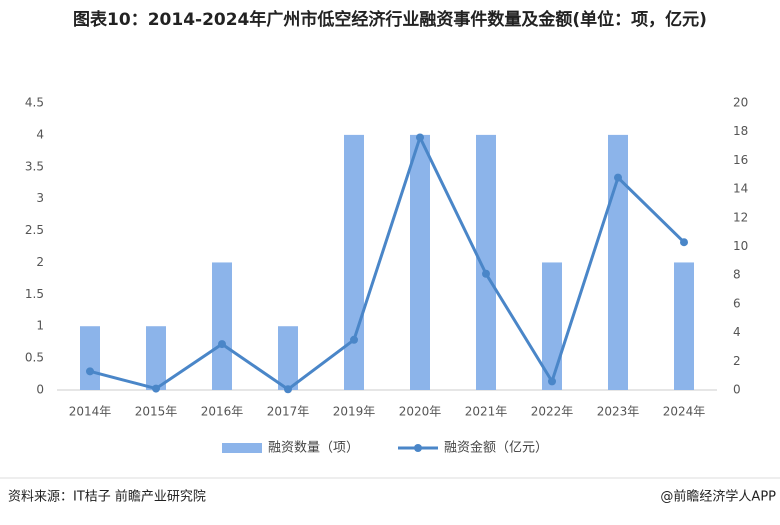 This screenshot has width=780, height=525. I want to click on y-tick-label: 2, so click(40, 262).